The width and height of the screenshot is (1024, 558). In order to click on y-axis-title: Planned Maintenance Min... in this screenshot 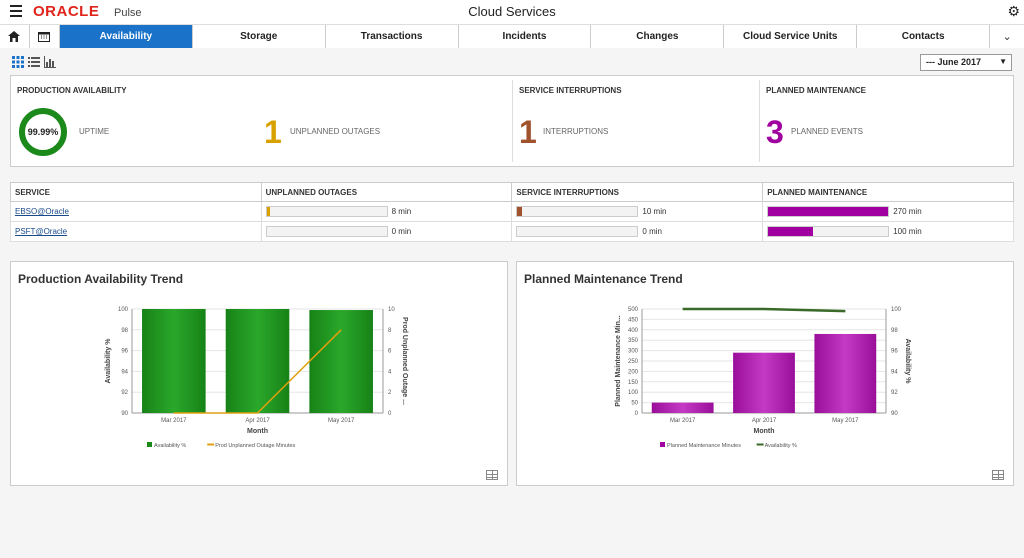, I will do `click(618, 360)`.